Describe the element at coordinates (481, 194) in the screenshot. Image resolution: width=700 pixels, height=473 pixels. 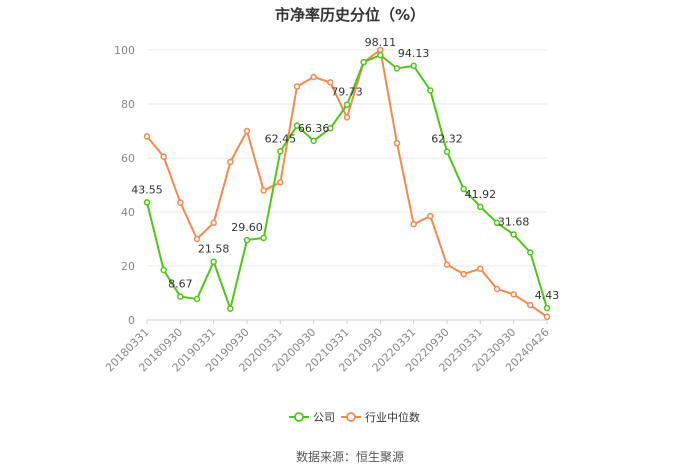
I see `data-label: 41.92` at that location.